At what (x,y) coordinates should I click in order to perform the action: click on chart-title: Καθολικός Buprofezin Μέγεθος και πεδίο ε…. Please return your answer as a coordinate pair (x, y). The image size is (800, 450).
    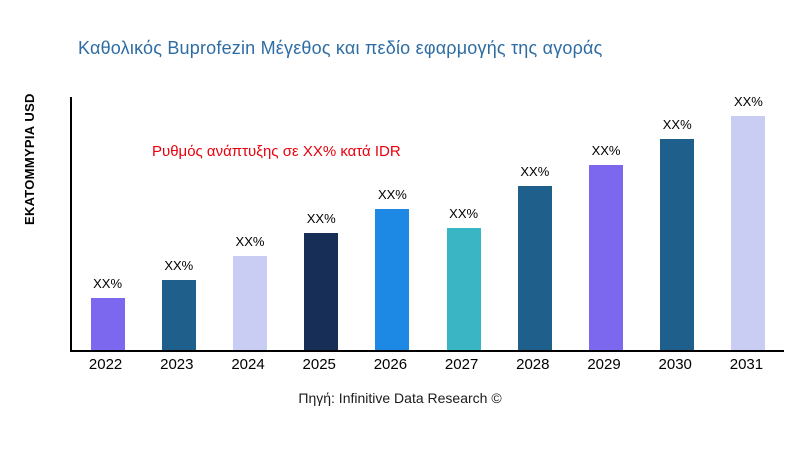
    Looking at the image, I should click on (340, 48).